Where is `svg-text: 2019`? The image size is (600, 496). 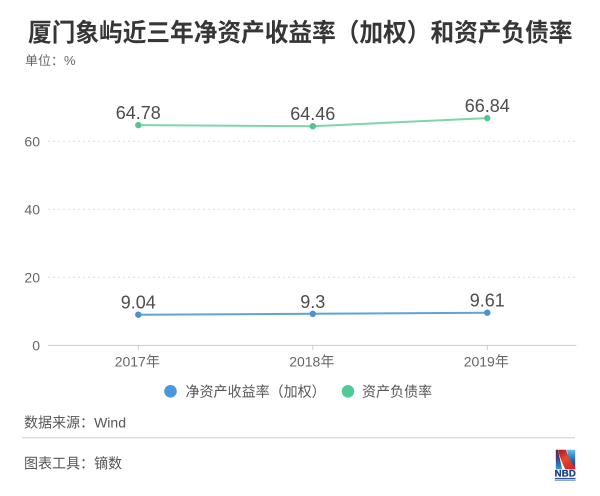
svg-text: 2019 is located at coordinates (479, 362).